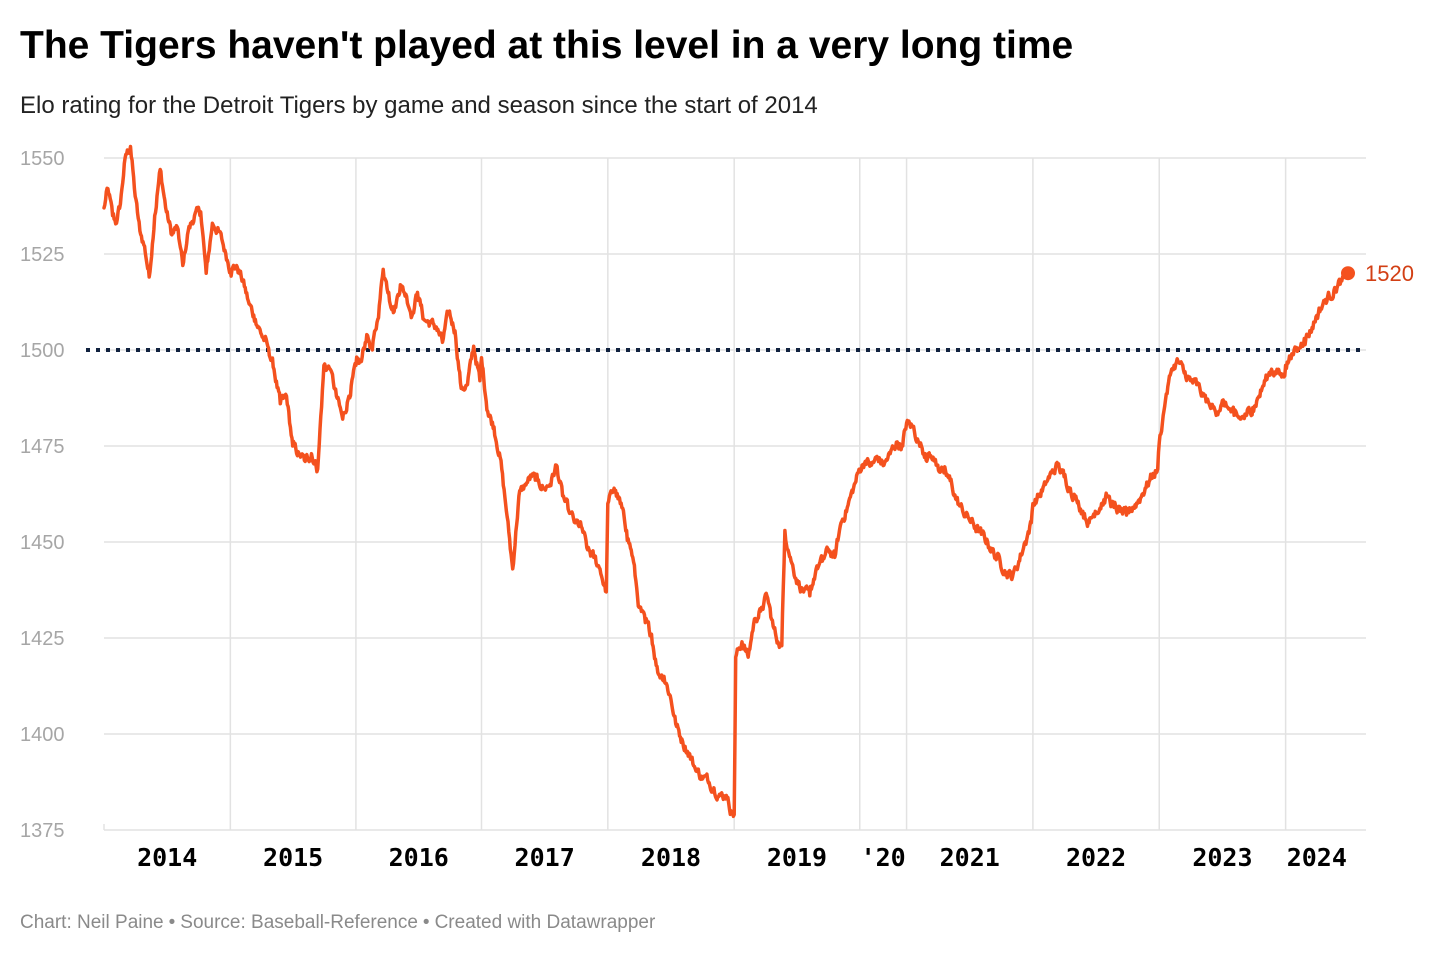  What do you see at coordinates (970, 857) in the screenshot?
I see `season-label: 2021` at bounding box center [970, 857].